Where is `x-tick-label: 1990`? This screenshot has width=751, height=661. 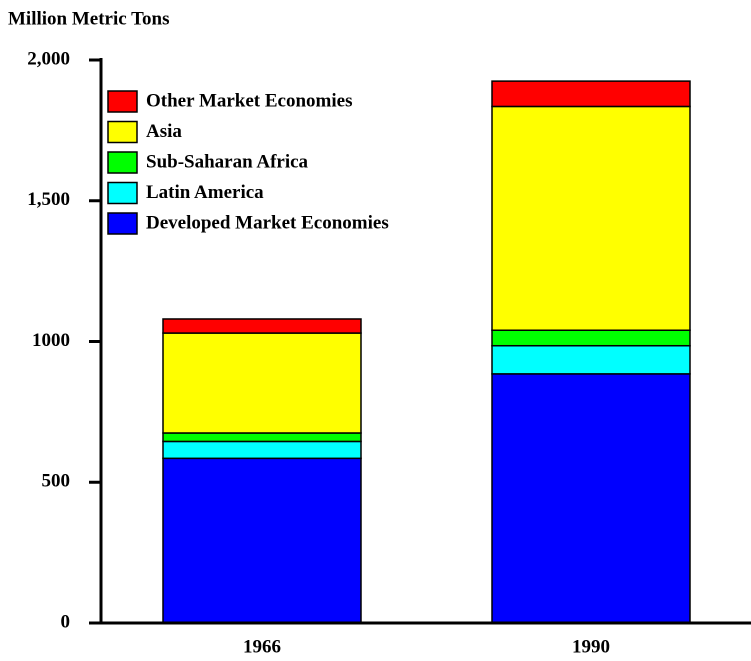 x-tick-label: 1990 is located at coordinates (591, 646).